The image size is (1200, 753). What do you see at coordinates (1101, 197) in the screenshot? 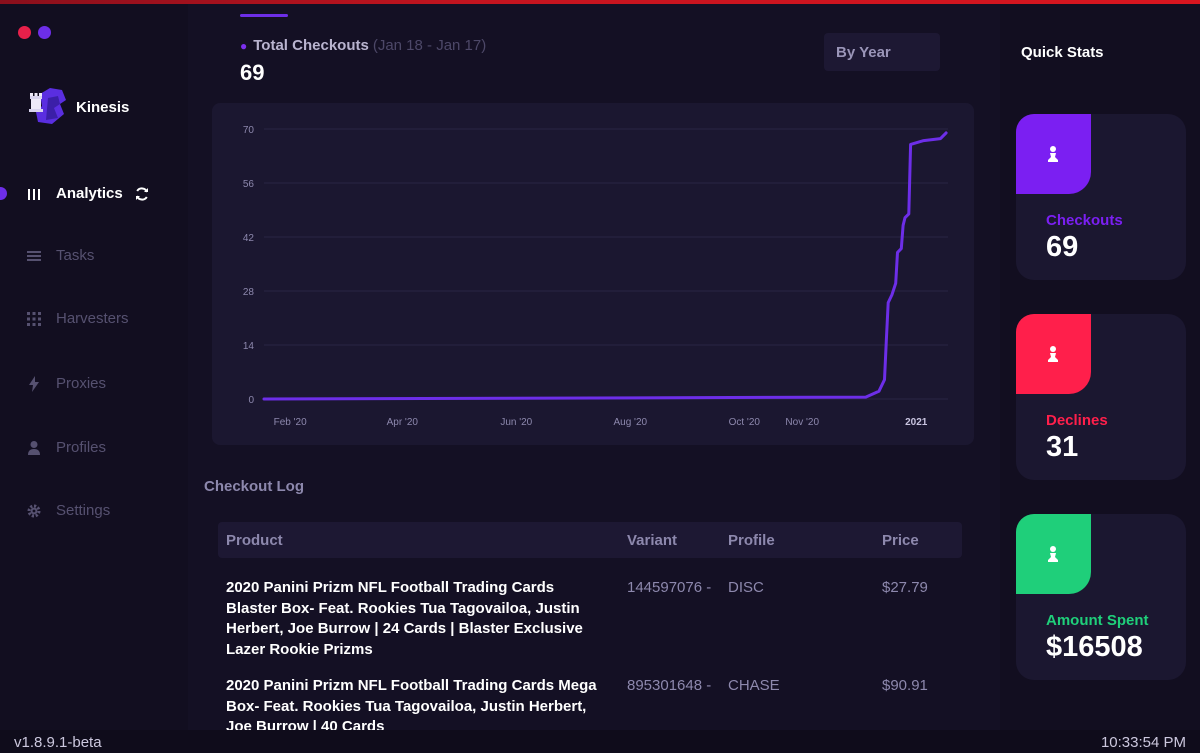
I see `stat-card-checkouts: Checkouts 69` at bounding box center [1101, 197].